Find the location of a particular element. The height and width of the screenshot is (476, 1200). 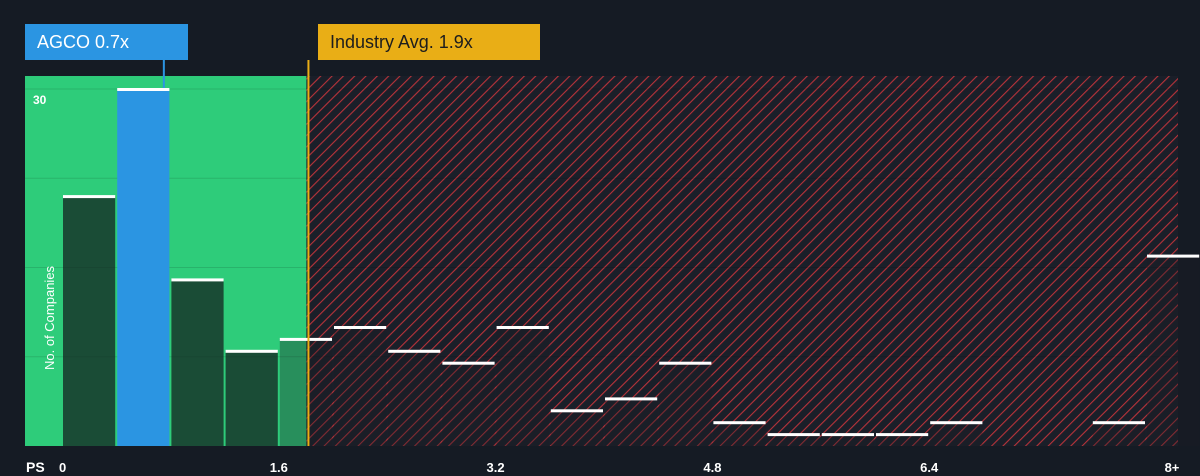

x-tick-label: 6.4 is located at coordinates (929, 467).